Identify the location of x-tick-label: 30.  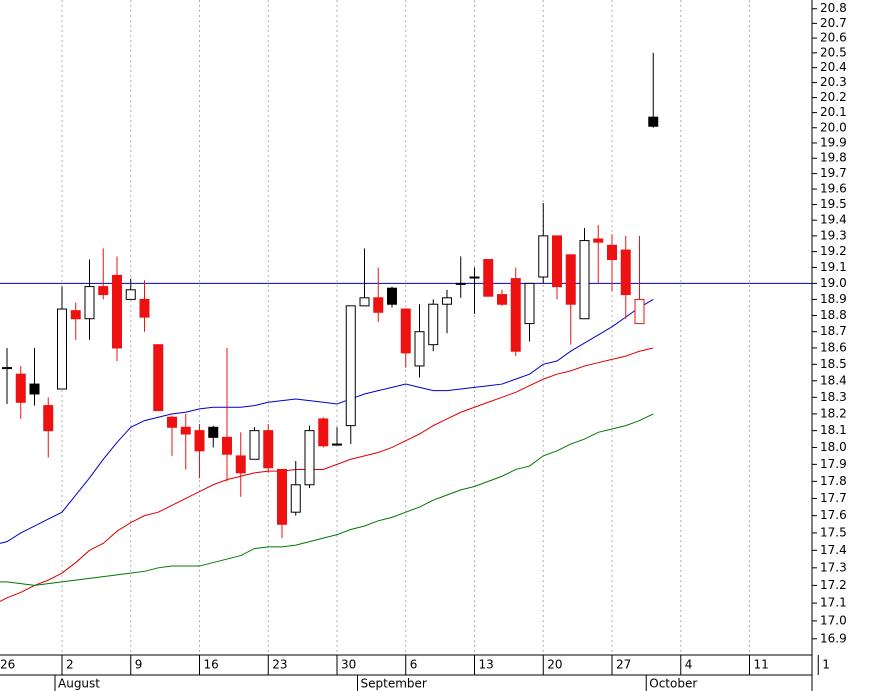
(348, 665).